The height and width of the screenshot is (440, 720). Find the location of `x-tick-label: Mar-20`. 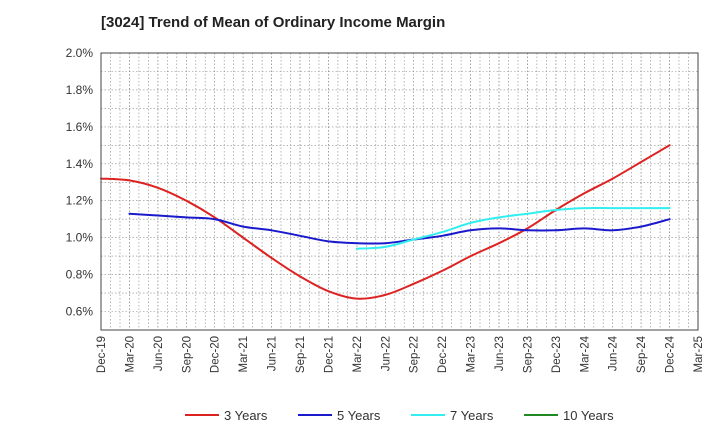

x-tick-label: Mar-20 is located at coordinates (130, 354).